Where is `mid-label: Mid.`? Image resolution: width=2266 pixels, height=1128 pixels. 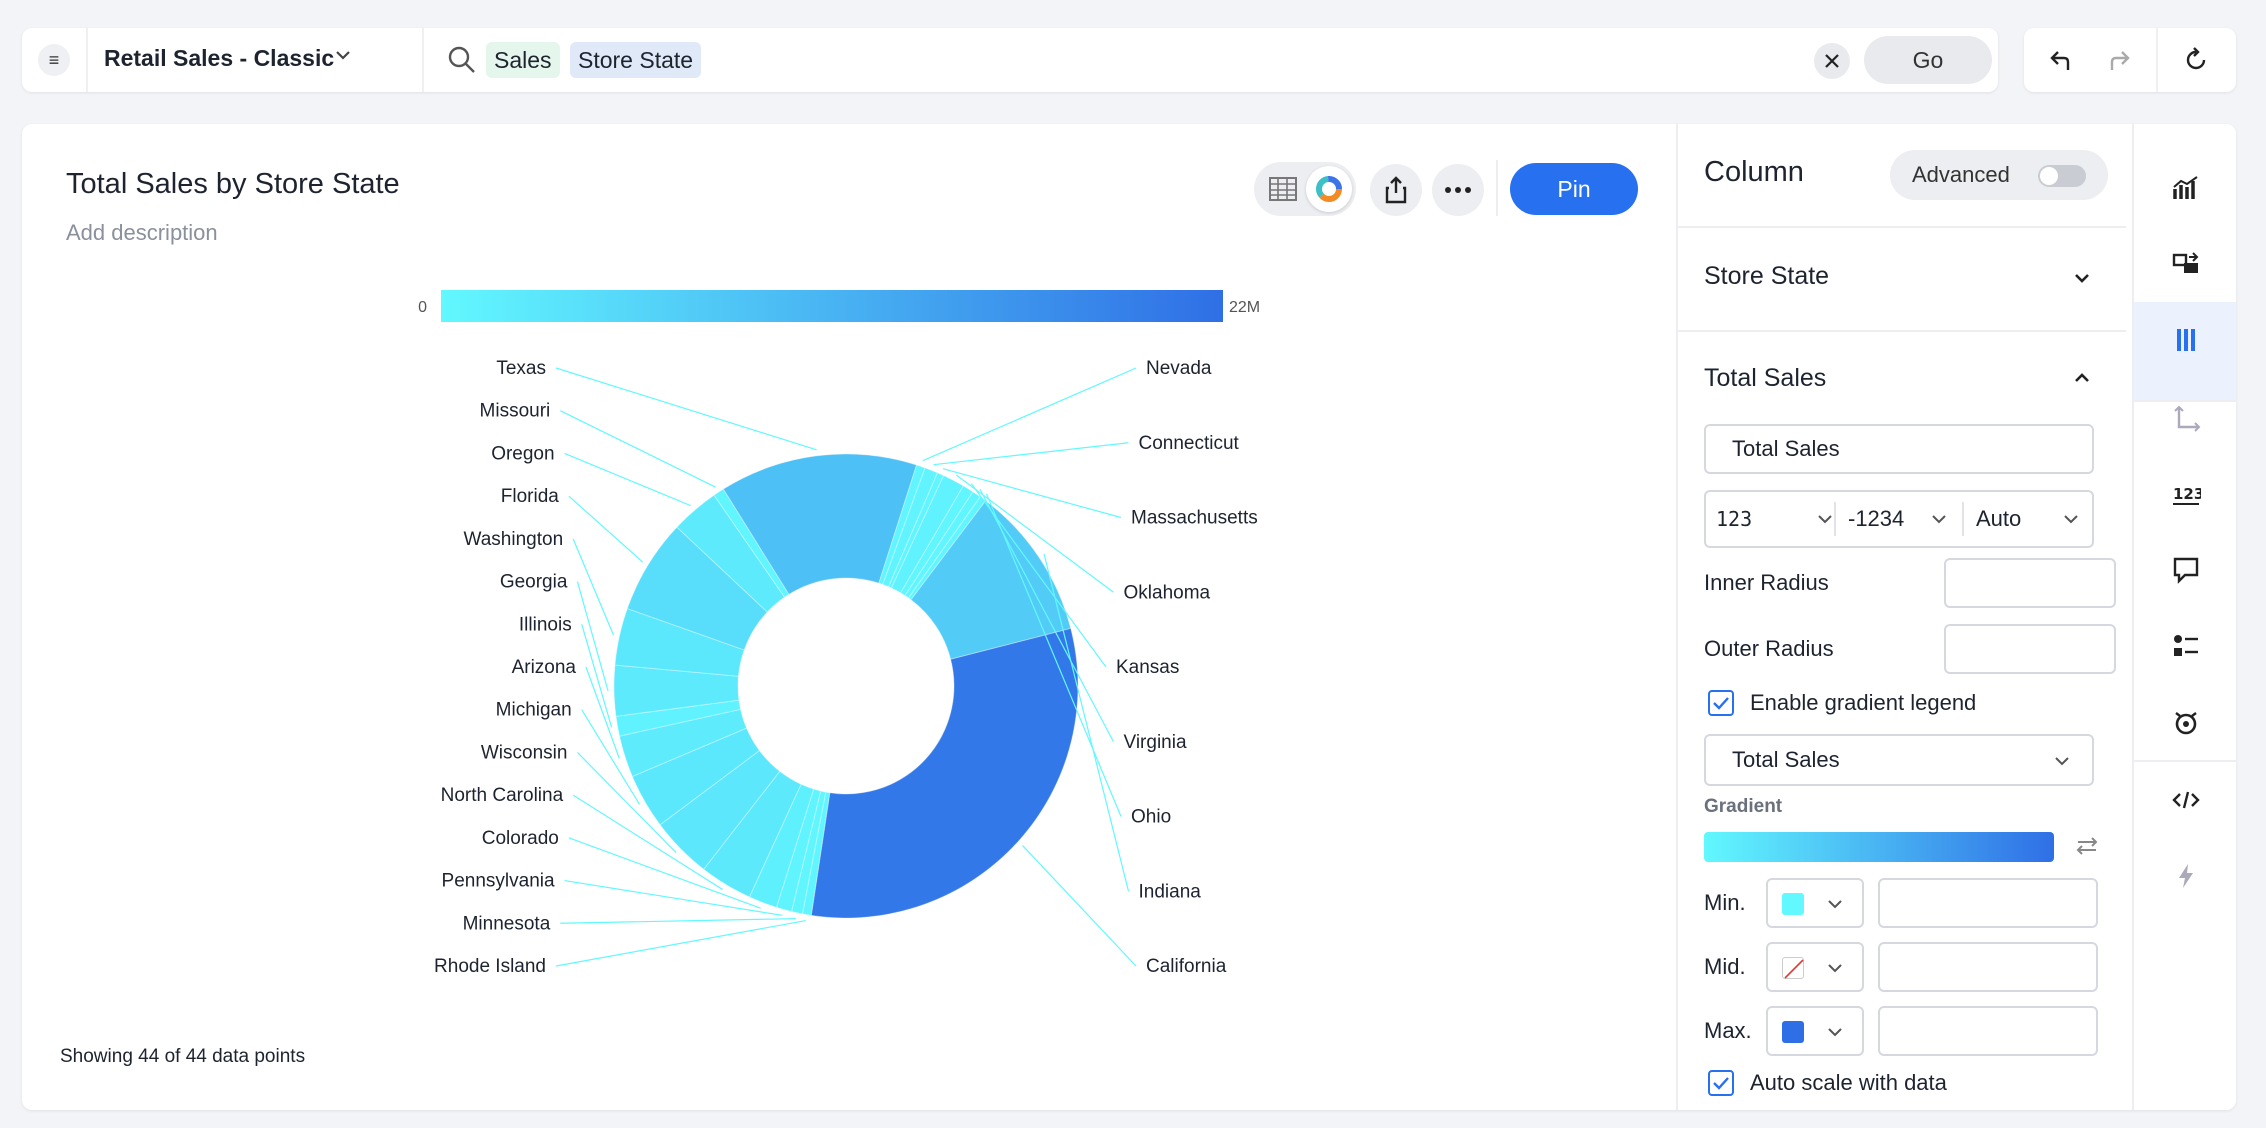 mid-label: Mid. is located at coordinates (1725, 966).